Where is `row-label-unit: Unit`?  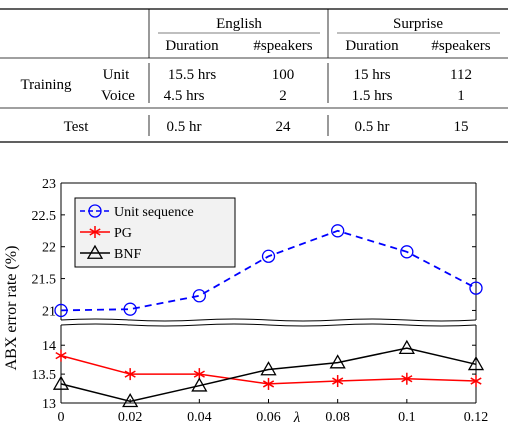 row-label-unit: Unit is located at coordinates (117, 75).